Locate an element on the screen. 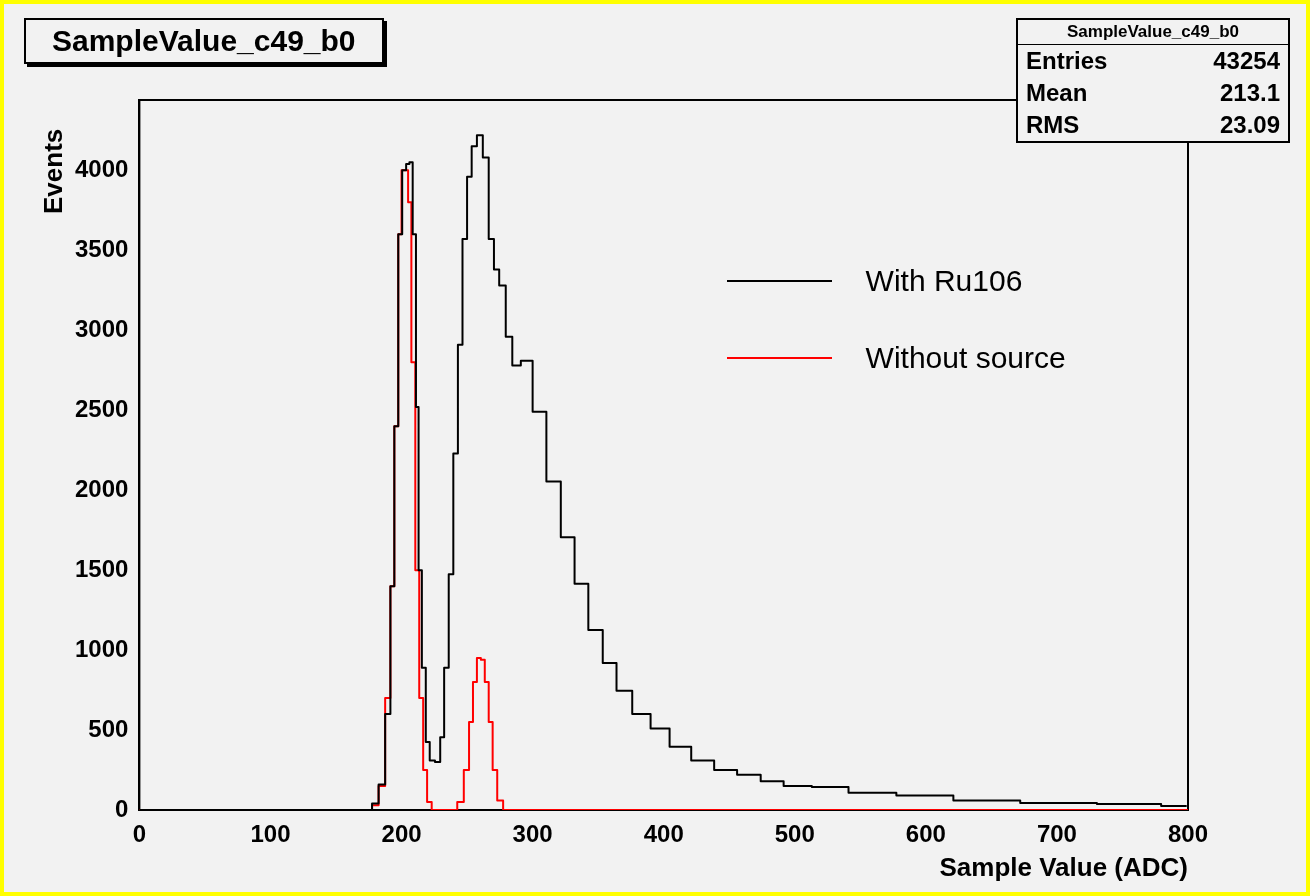  x-tick-label: 800 is located at coordinates (1188, 834).